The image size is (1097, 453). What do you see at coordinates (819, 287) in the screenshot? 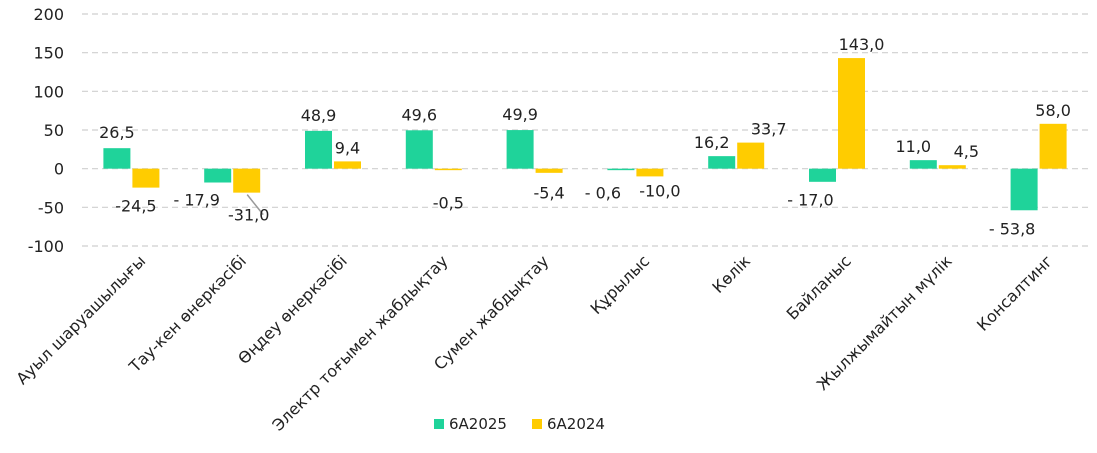
I see `category-label: Байланыс` at bounding box center [819, 287].